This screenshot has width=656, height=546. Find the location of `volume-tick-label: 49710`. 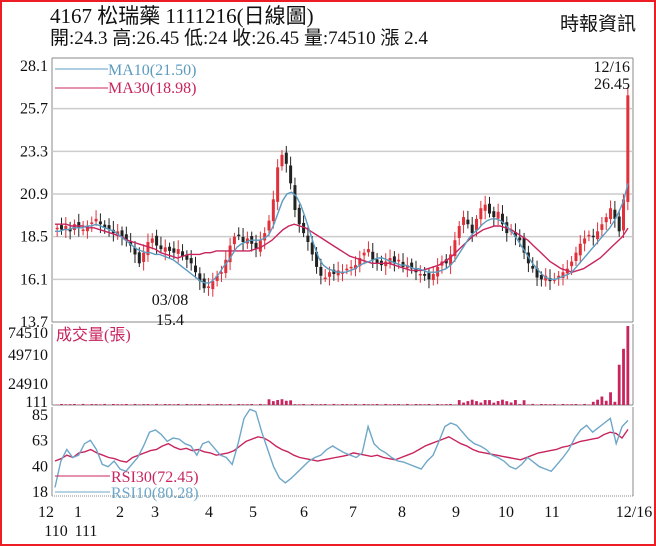

volume-tick-label: 49710 is located at coordinates (28, 355).